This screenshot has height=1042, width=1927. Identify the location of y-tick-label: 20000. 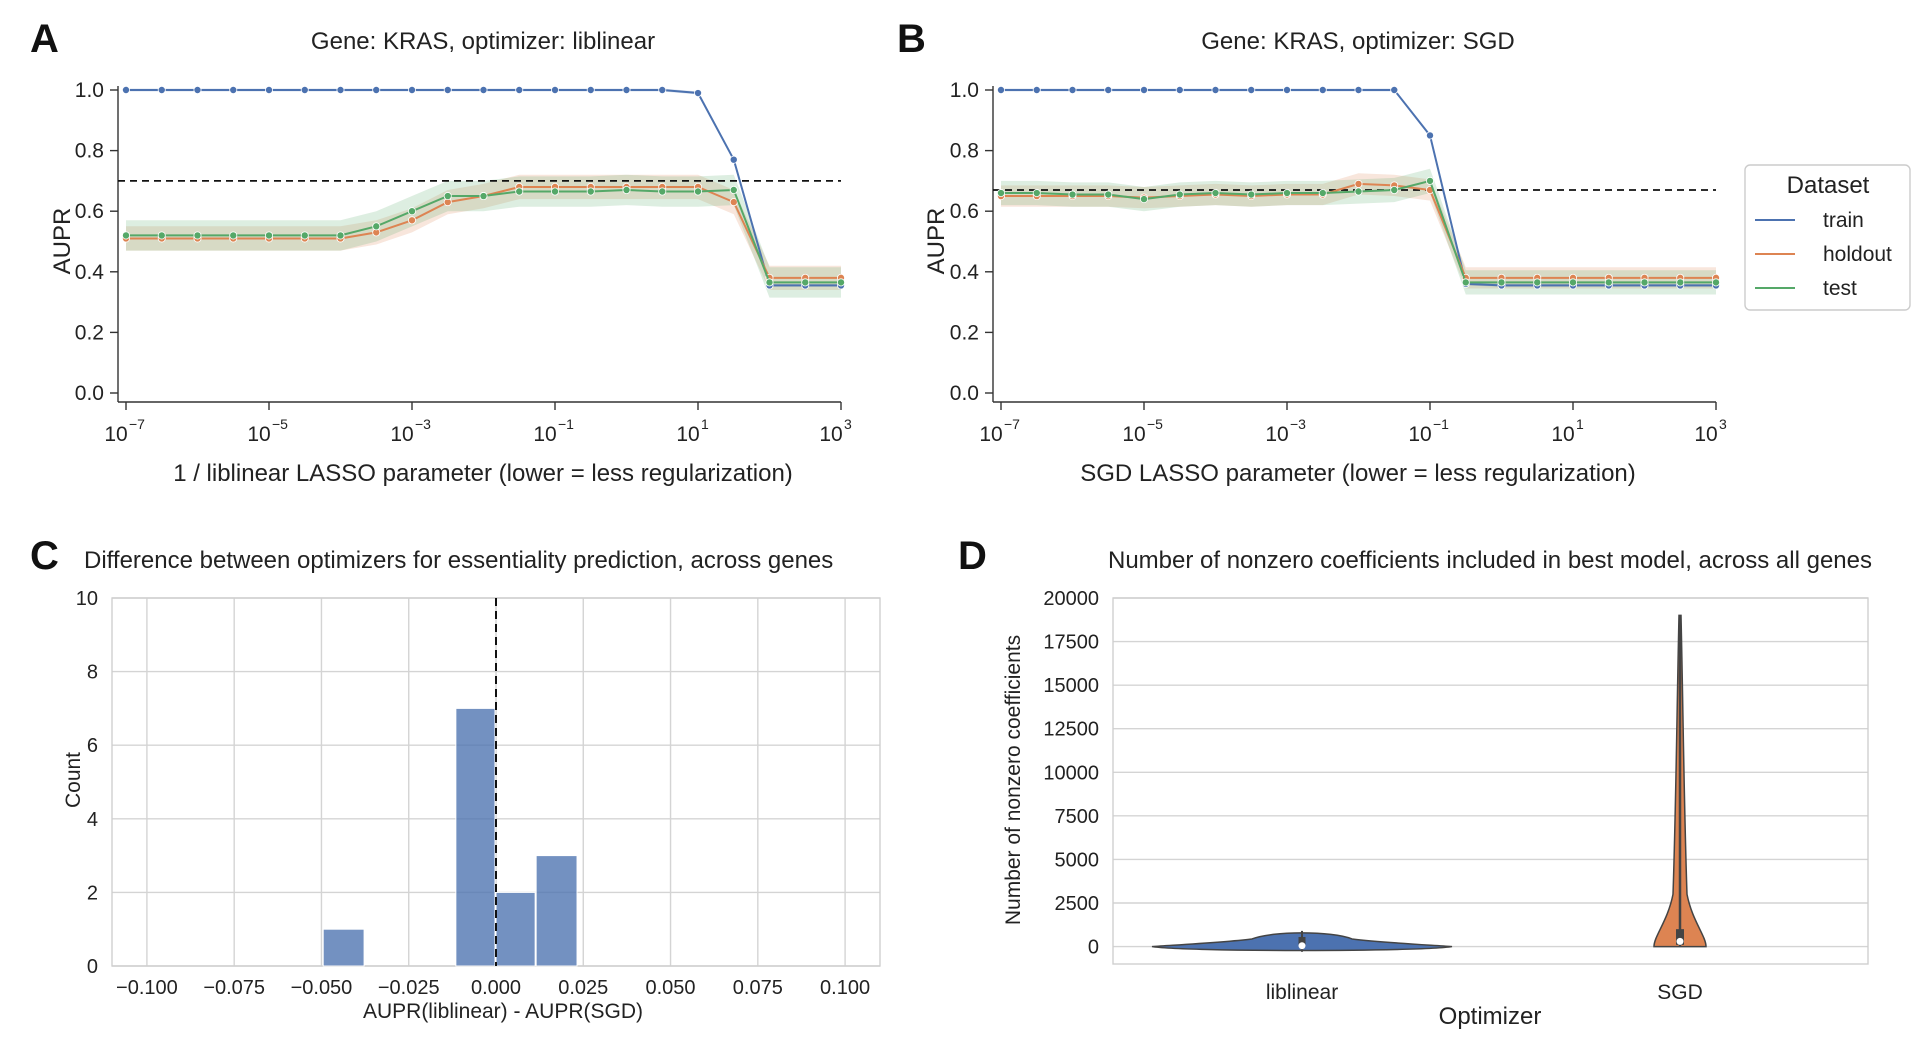
(1071, 599).